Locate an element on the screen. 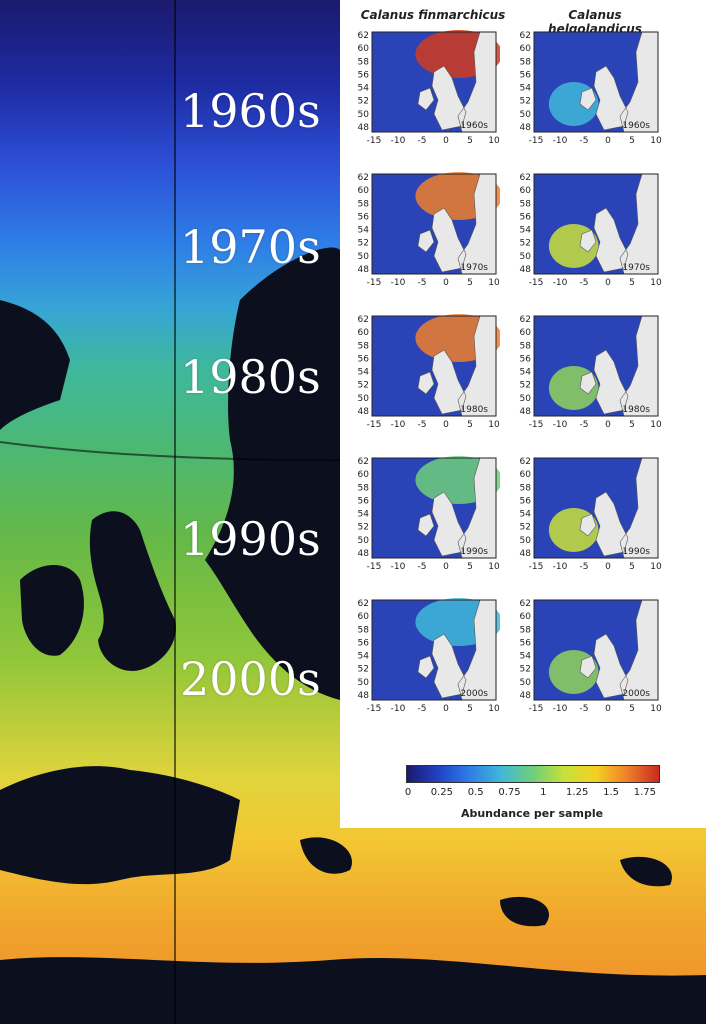  mini-map-helgolandicus-1980s: 62 60 58 56 54 52 50 48 -15 -10 -5 0 5 10 1980s is located at coordinates (587, 373).